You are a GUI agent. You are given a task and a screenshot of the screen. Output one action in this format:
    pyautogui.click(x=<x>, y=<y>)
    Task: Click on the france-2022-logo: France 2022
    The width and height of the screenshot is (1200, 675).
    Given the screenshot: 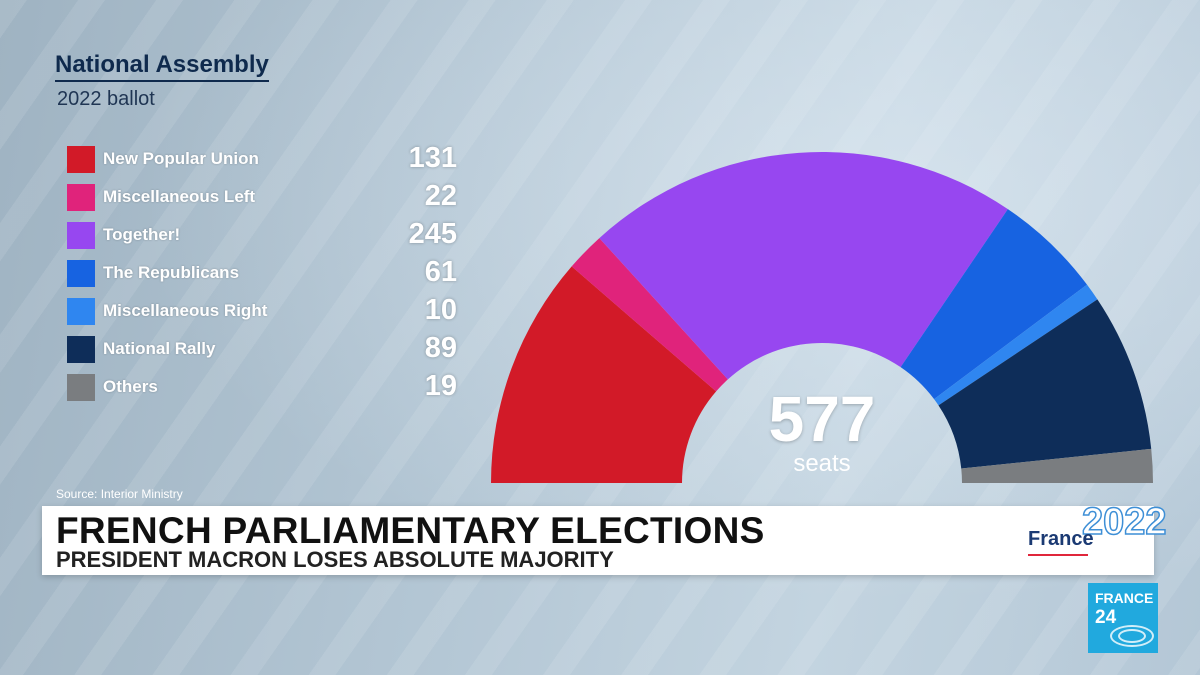 What is the action you would take?
    pyautogui.click(x=1095, y=538)
    